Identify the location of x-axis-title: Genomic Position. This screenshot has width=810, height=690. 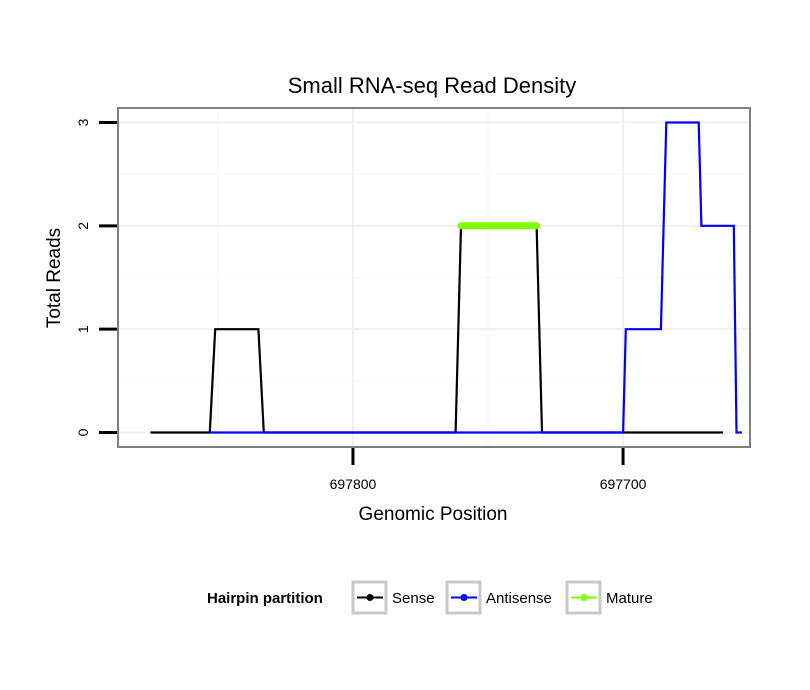
(433, 514).